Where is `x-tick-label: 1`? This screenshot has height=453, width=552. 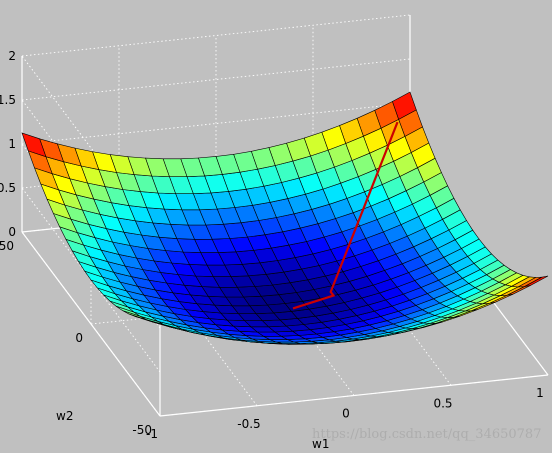 x-tick-label: 1 is located at coordinates (540, 393).